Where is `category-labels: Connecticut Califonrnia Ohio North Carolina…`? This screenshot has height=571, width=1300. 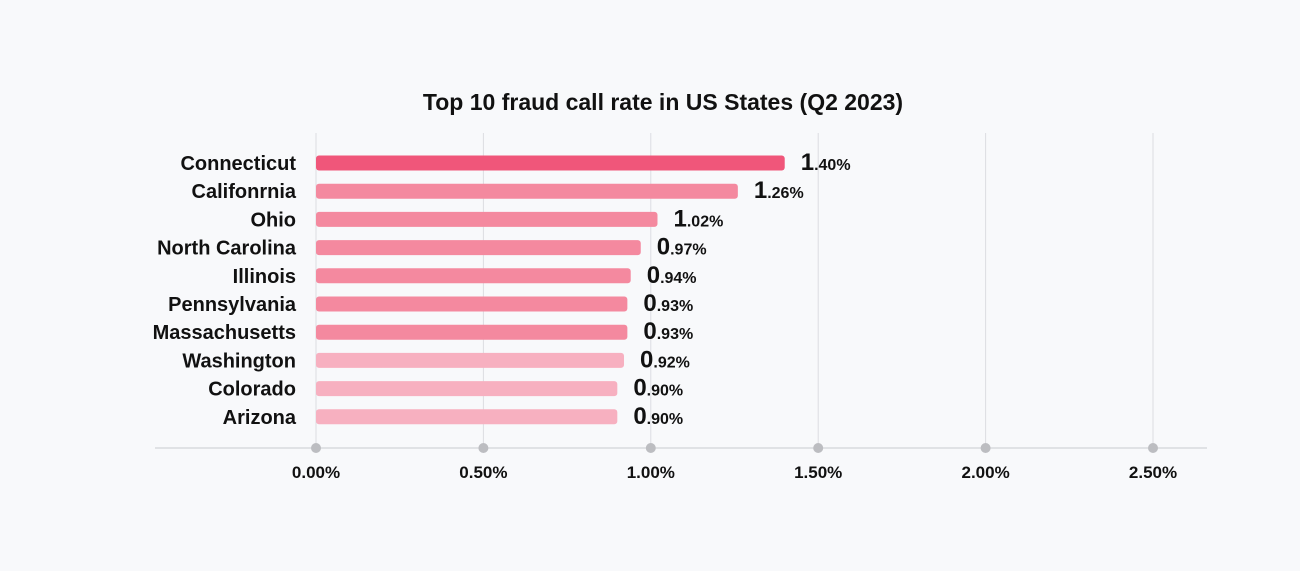
category-labels: Connecticut Califonrnia Ohio North Carolina… is located at coordinates (225, 291).